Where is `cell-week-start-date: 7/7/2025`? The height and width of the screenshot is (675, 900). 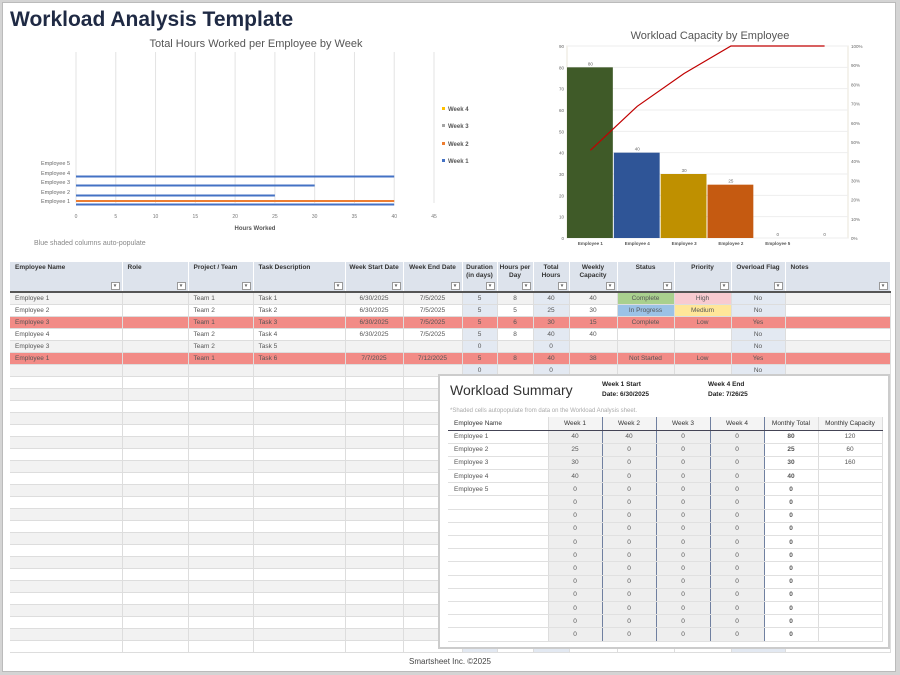 cell-week-start-date: 7/7/2025 is located at coordinates (374, 358).